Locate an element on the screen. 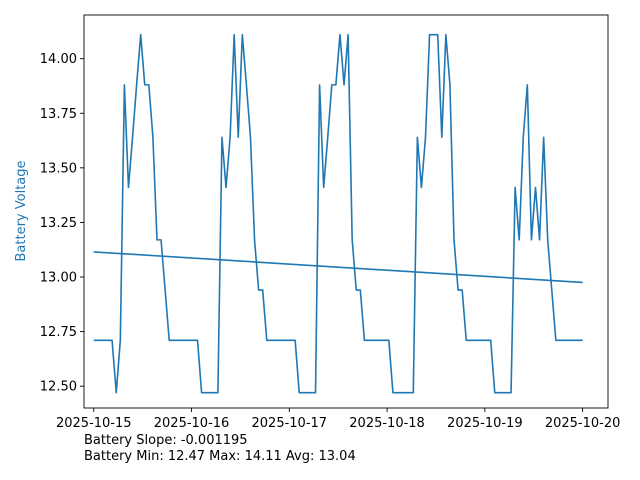  x-tick-label: 2025-10-18 is located at coordinates (387, 423).